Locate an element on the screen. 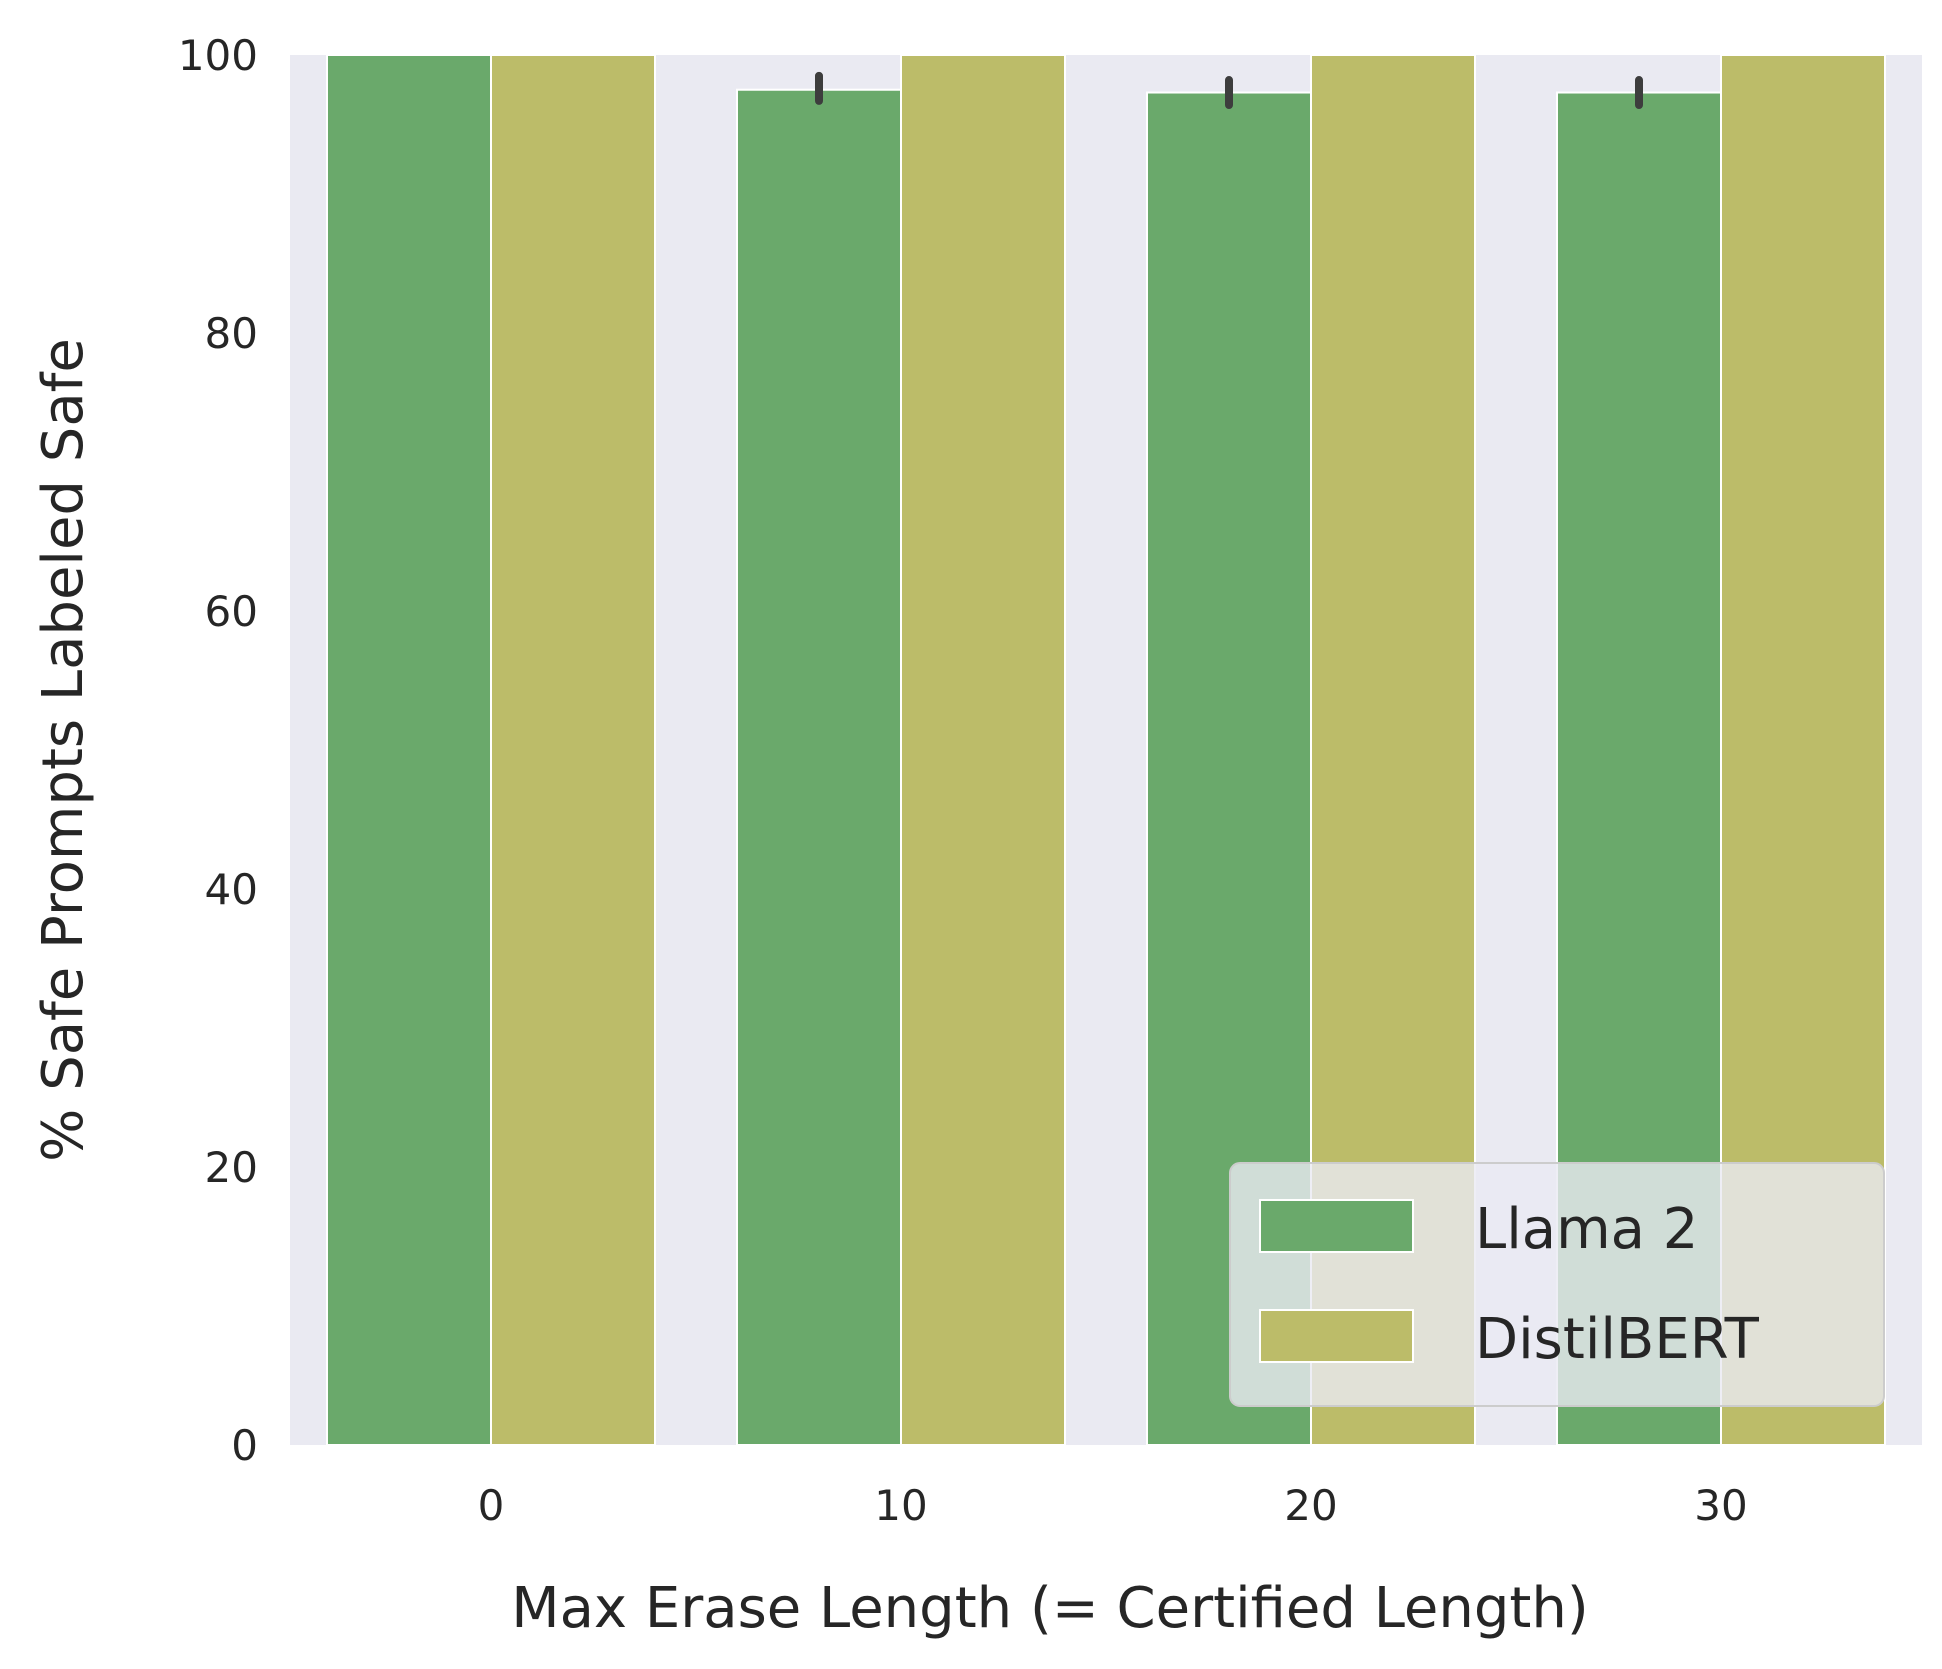 The image size is (1942, 1669). y-tick-label-40: 40 is located at coordinates (231, 889).